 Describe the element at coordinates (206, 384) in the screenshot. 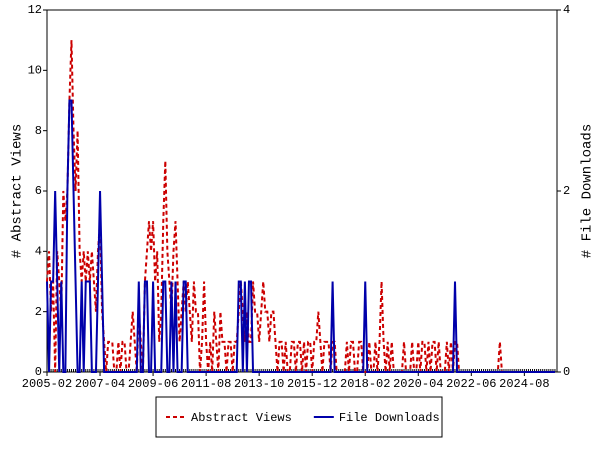

I see `x-tick-label: 2011-08` at that location.